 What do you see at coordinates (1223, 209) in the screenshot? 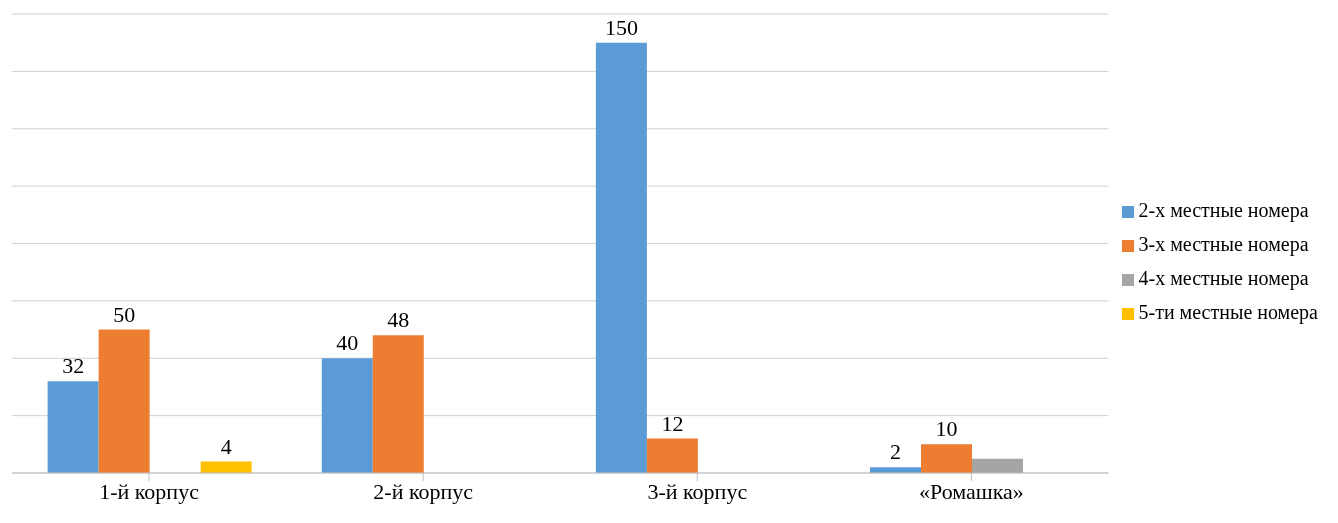
I see `legend-label: 2-х местные номера` at bounding box center [1223, 209].